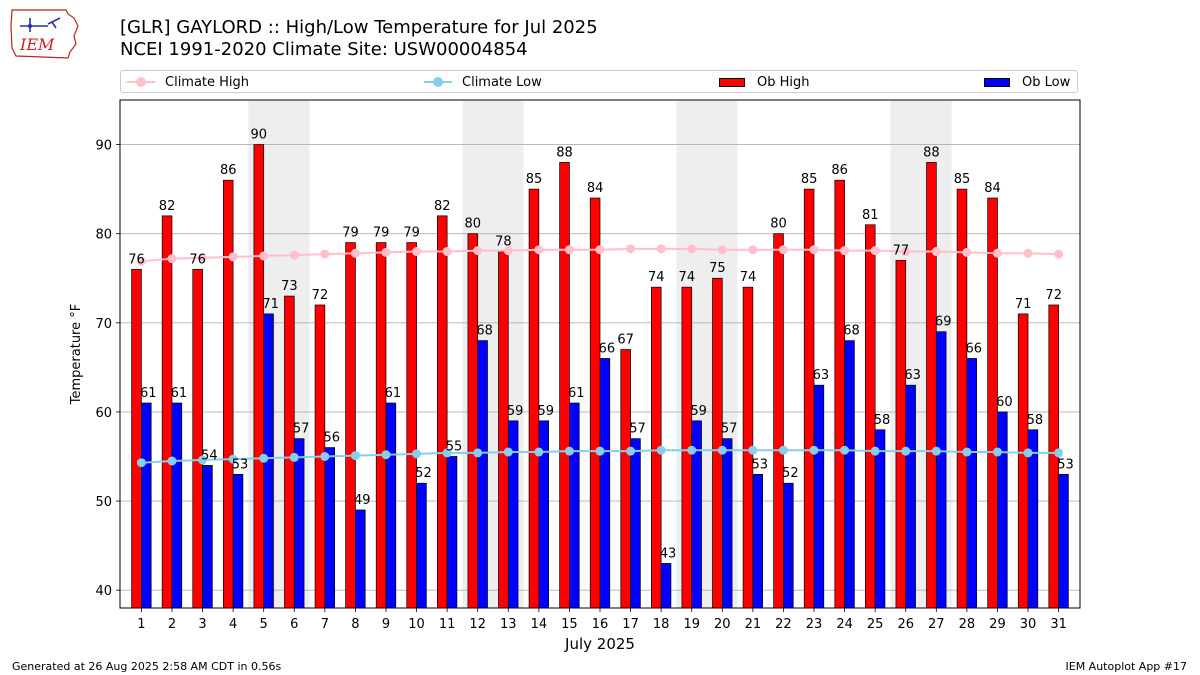 Image resolution: width=1200 pixels, height=675 pixels. I want to click on ob-low-label: 56, so click(331, 438).